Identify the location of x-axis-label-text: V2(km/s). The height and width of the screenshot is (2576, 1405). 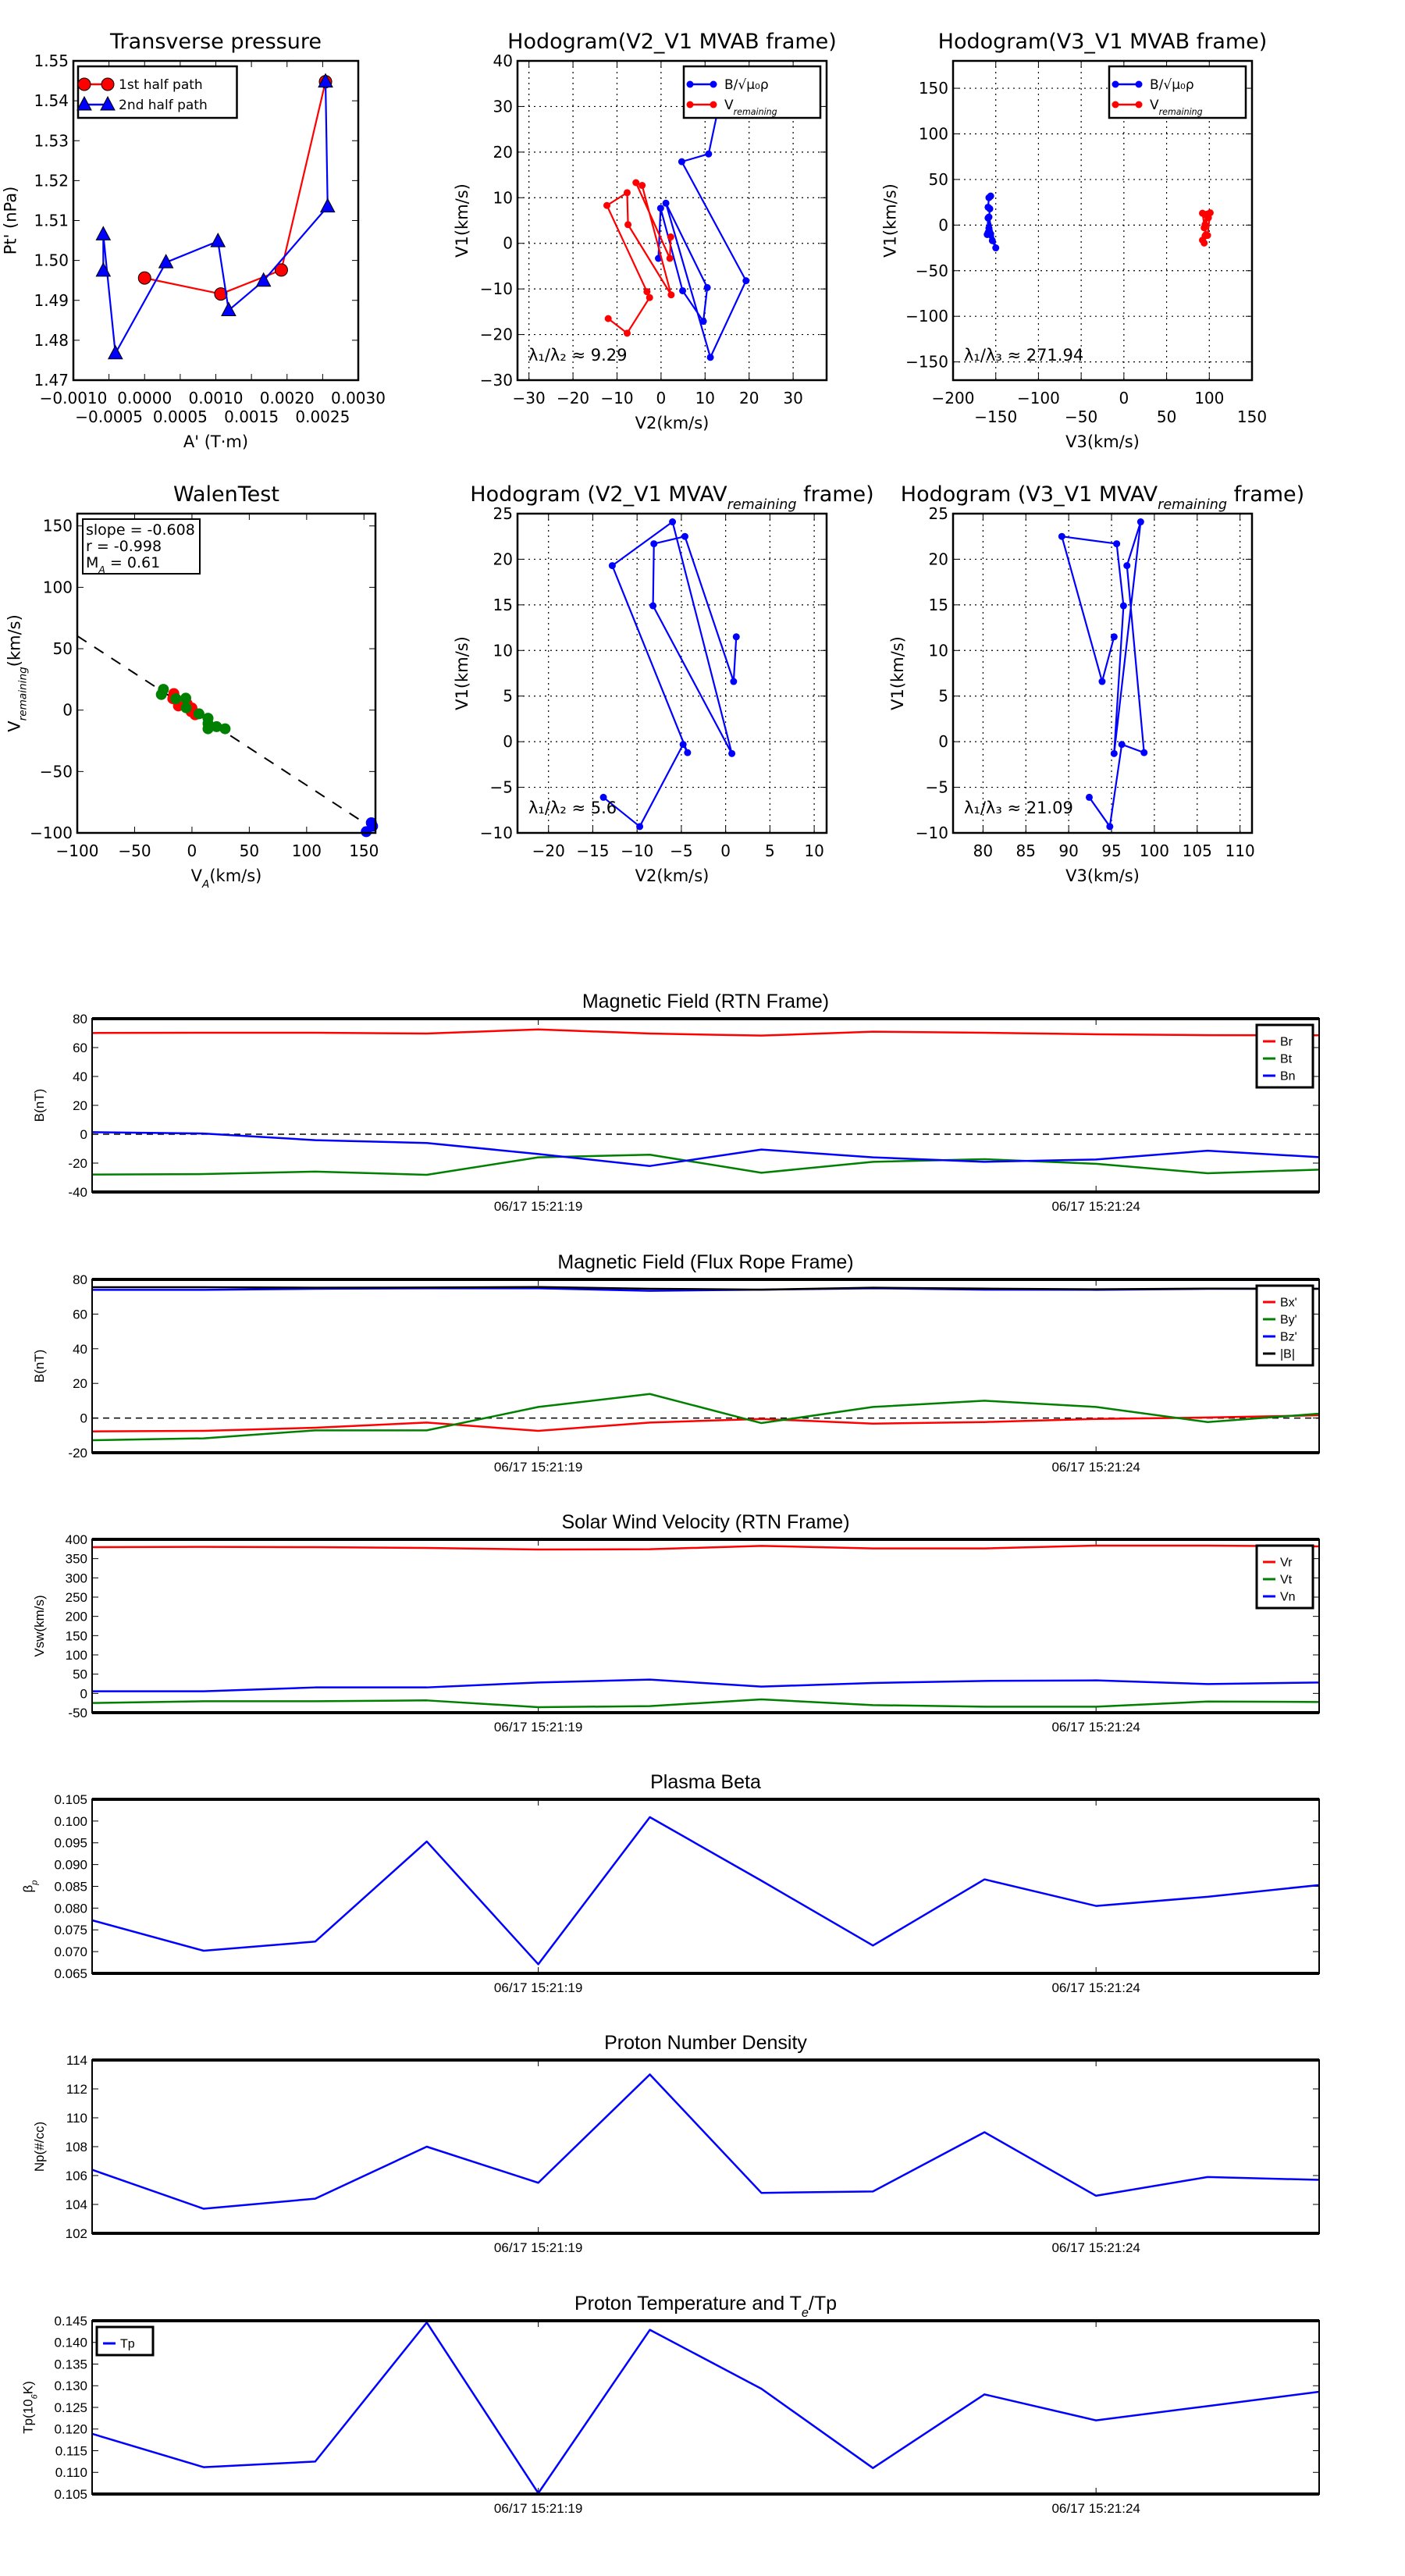
(673, 423).